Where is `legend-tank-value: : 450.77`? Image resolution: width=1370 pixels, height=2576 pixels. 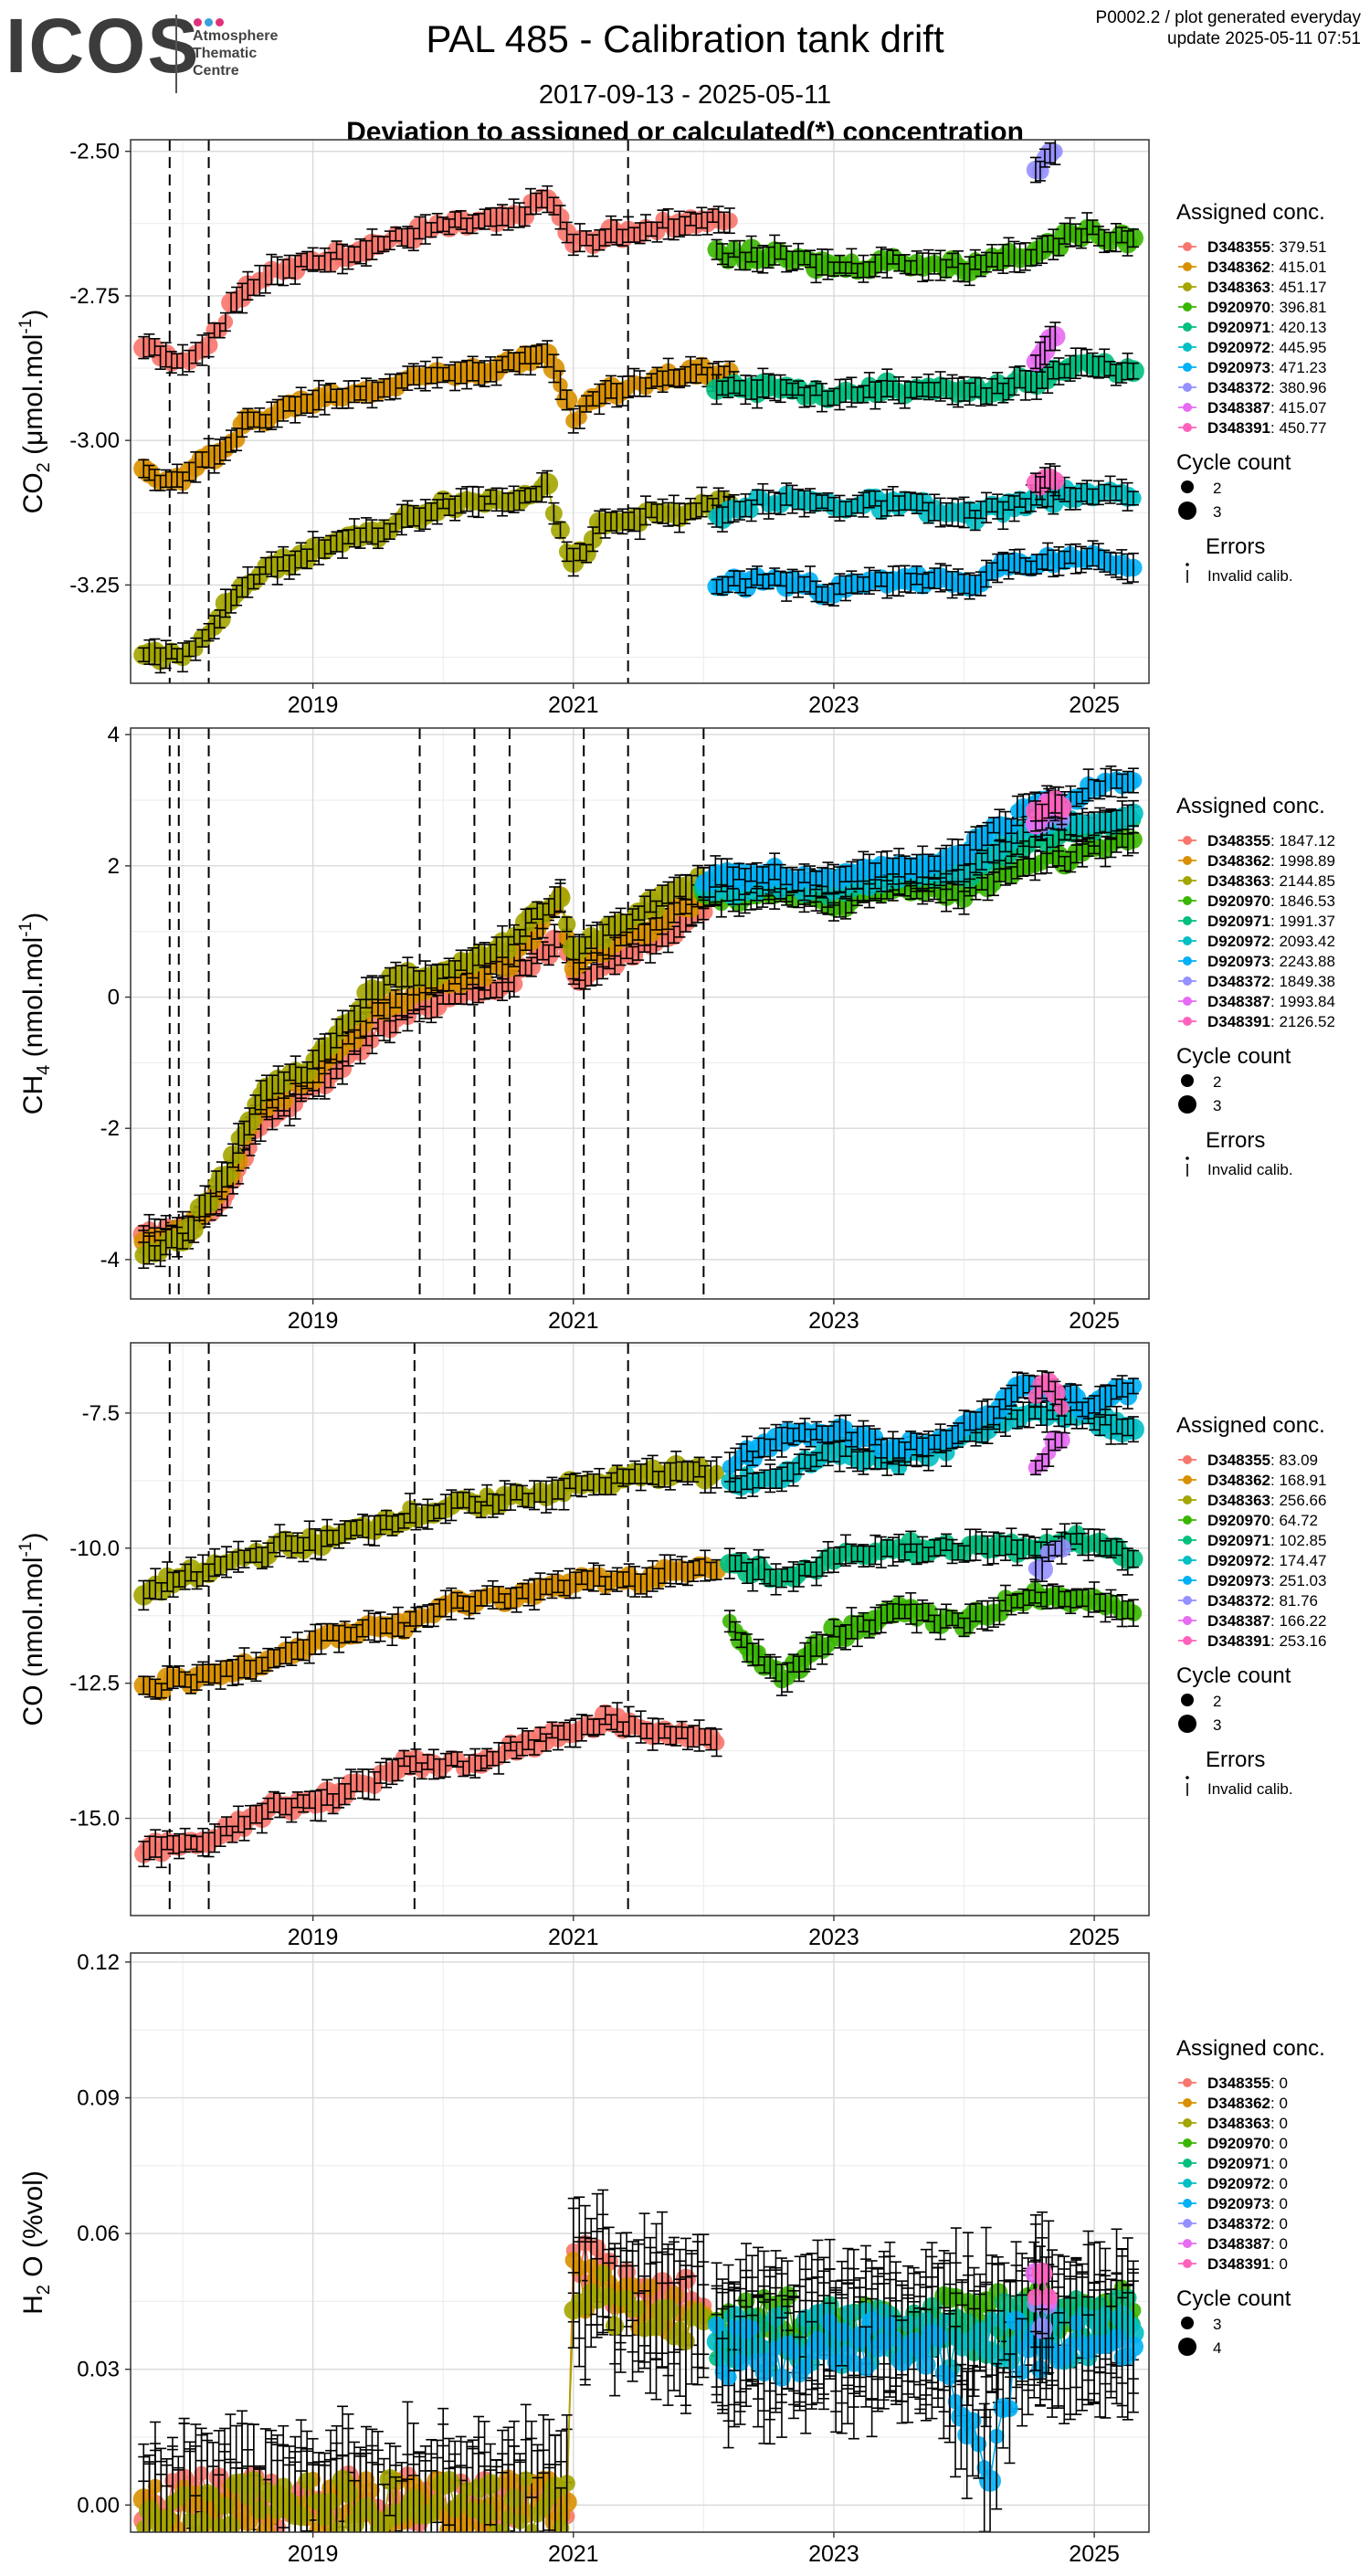 legend-tank-value: : 450.77 is located at coordinates (1298, 428).